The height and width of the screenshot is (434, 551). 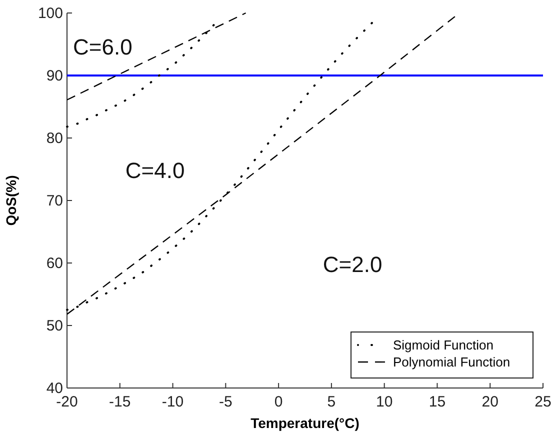 What do you see at coordinates (50, 13) in the screenshot?
I see `y-tick-label: 100` at bounding box center [50, 13].